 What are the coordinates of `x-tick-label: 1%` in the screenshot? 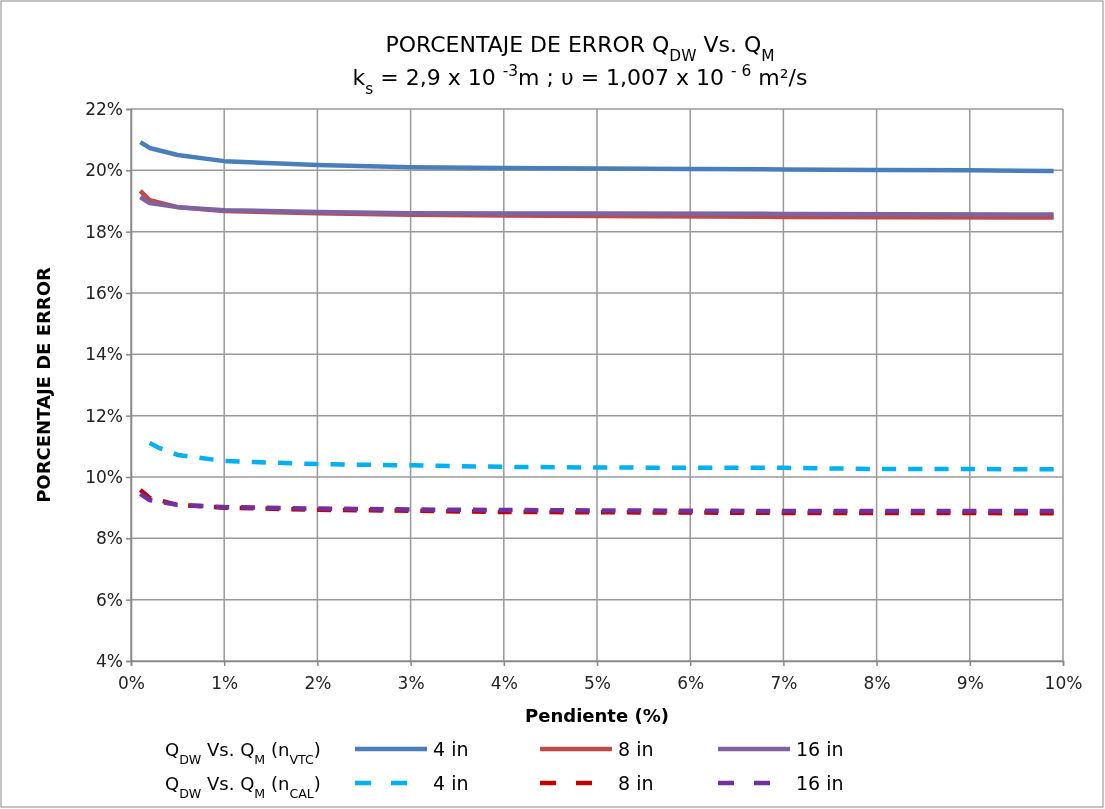 It's located at (225, 683).